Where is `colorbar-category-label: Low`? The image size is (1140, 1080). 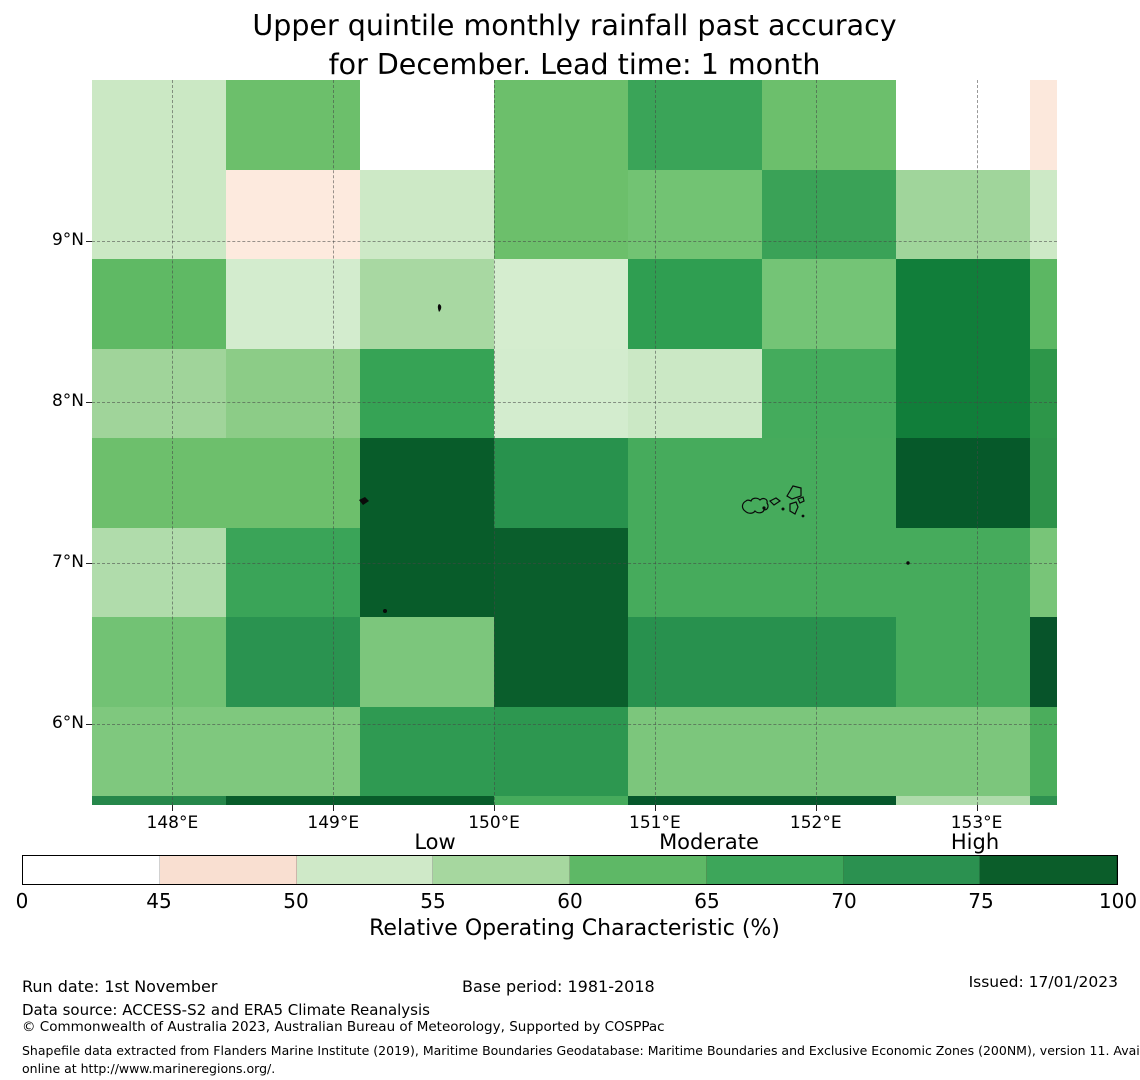
colorbar-category-label: Low is located at coordinates (435, 842).